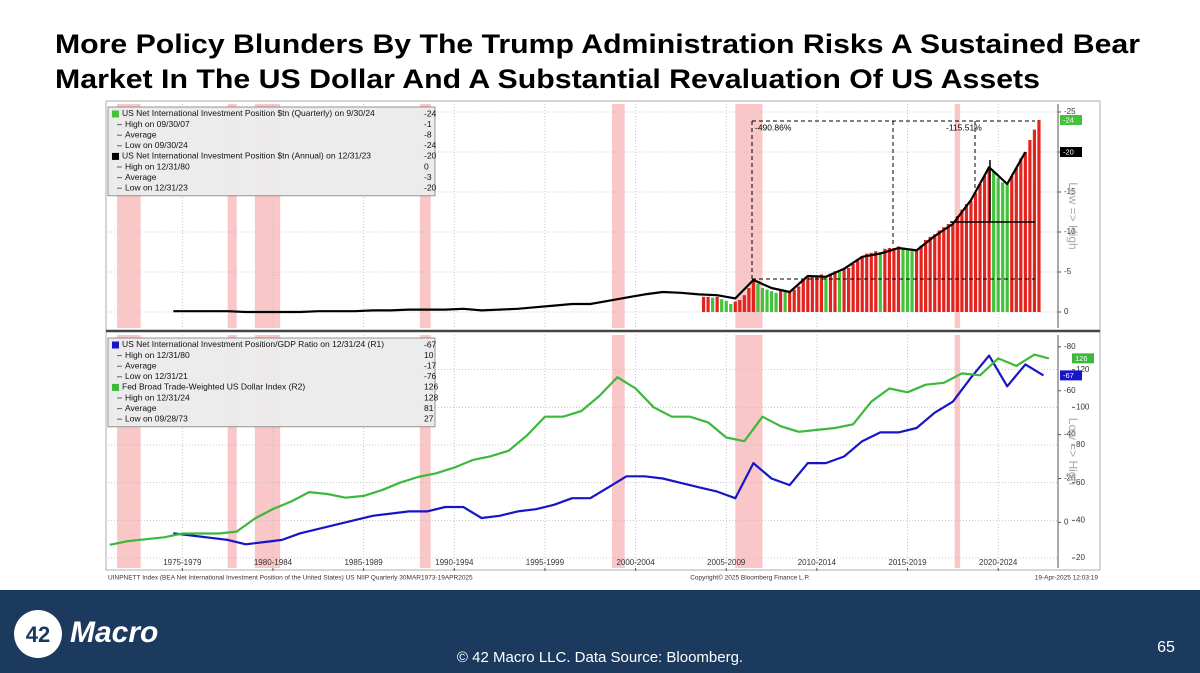 Image resolution: width=1200 pixels, height=673 pixels. I want to click on legend-stat-label: High on 12/31/24, so click(157, 397).